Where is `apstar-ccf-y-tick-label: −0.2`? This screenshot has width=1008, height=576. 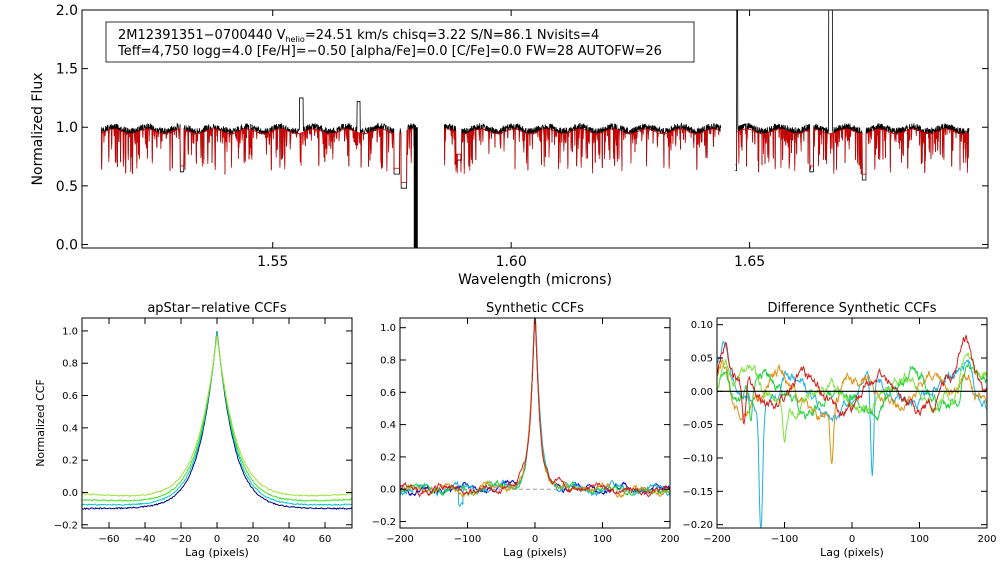
apstar-ccf-y-tick-label: −0.2 is located at coordinates (66, 525).